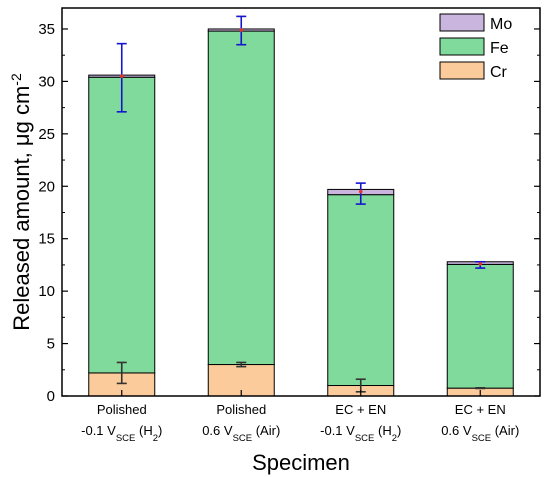 This screenshot has height=477, width=550. Describe the element at coordinates (501, 24) in the screenshot. I see `legend-label-mo: Mo` at that location.